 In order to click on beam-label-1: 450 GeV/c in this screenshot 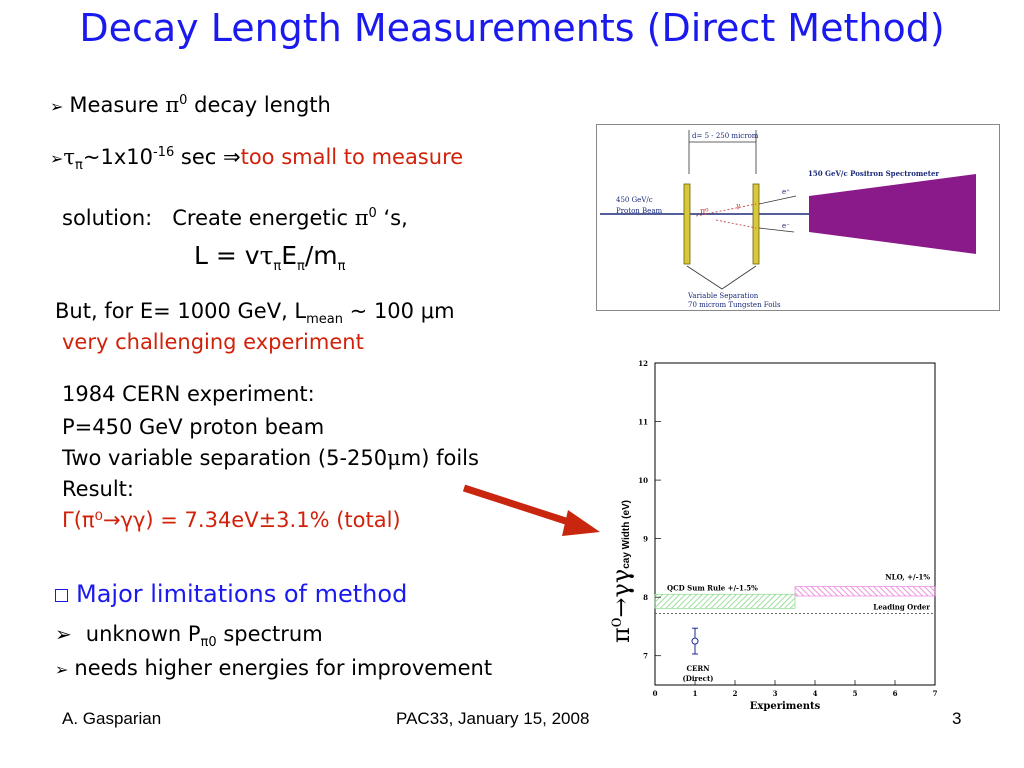, I will do `click(634, 200)`.